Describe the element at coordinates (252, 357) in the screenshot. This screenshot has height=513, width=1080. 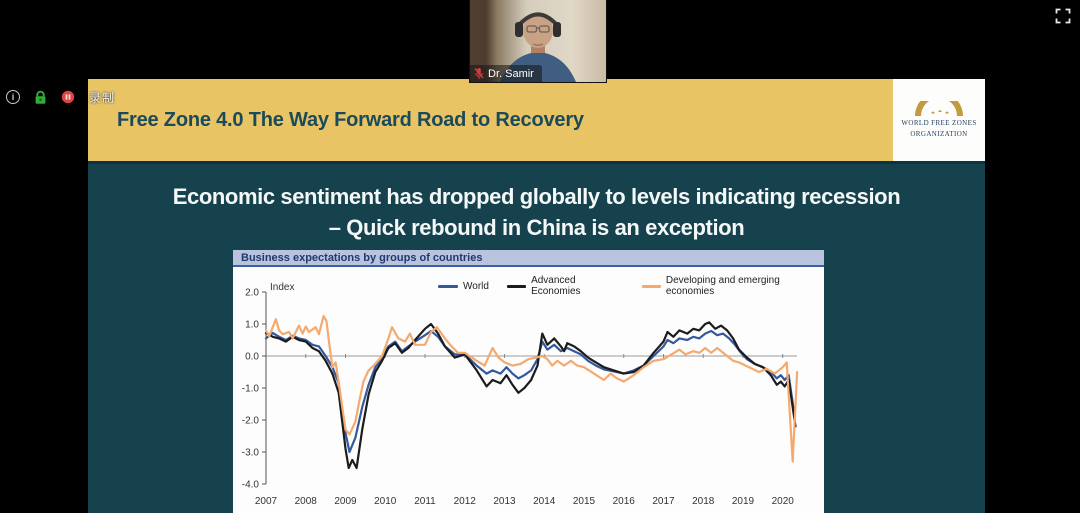
I see `y-tick-label: 0.0` at that location.